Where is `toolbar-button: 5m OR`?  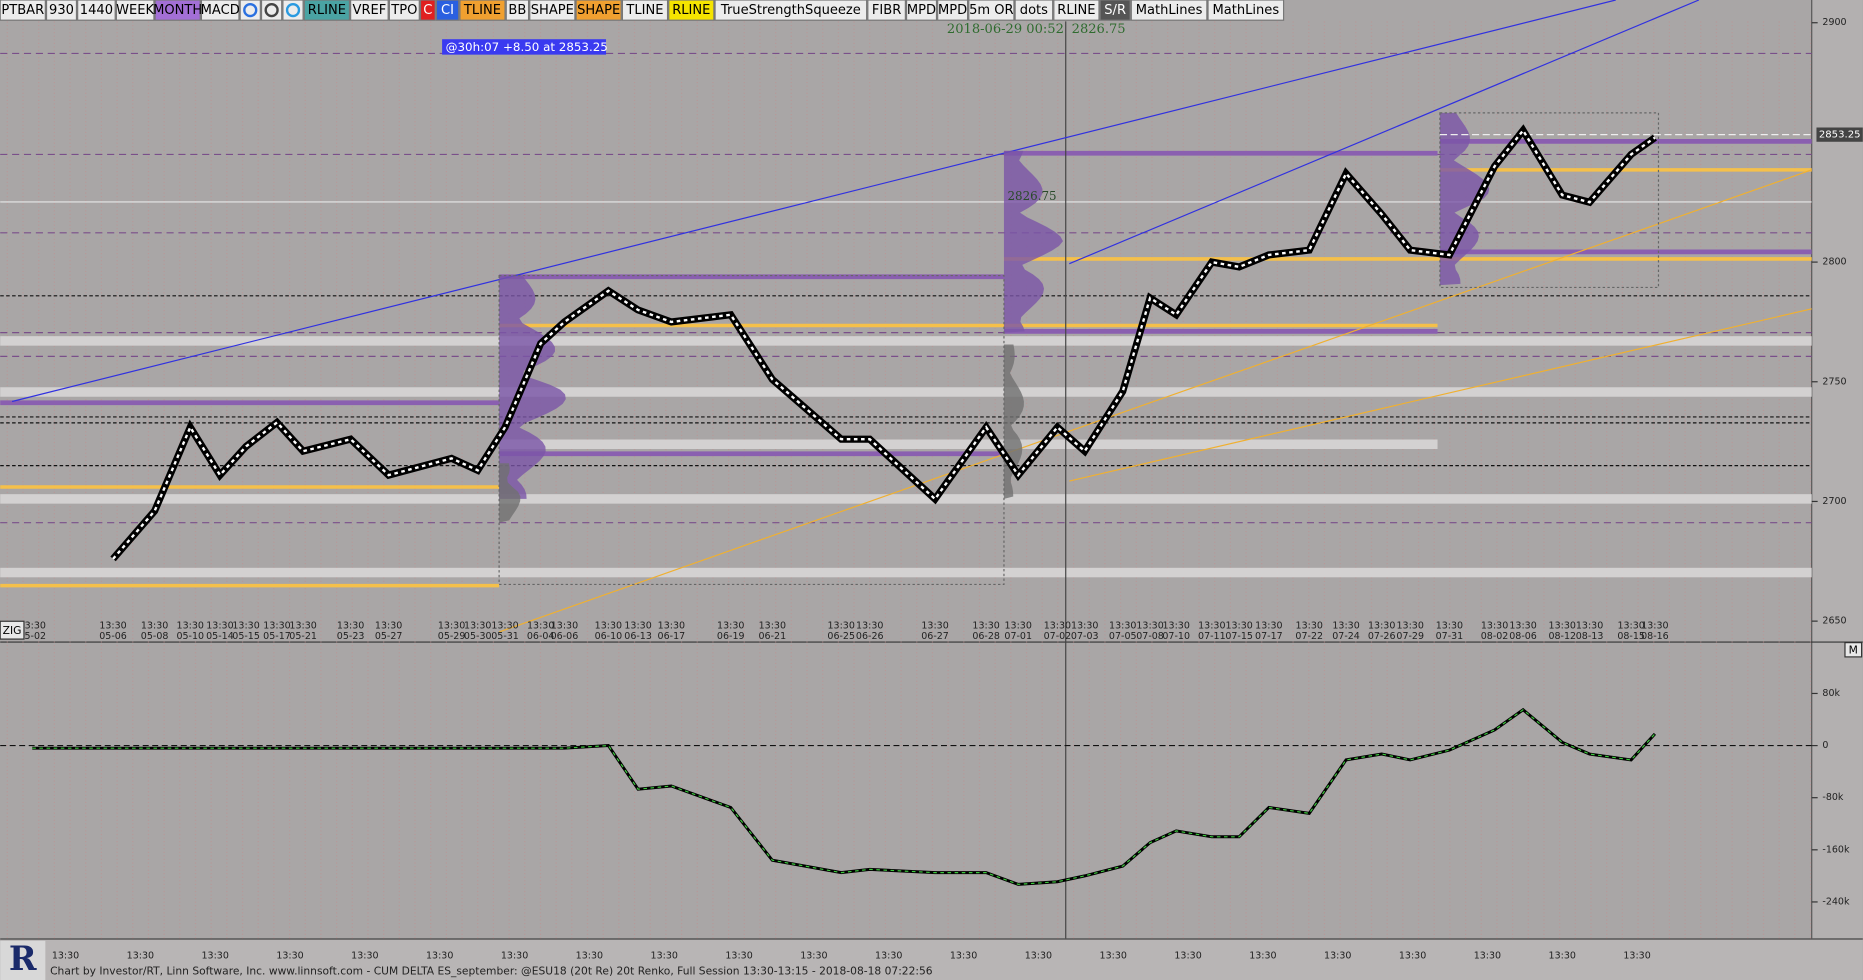 toolbar-button: 5m OR is located at coordinates (991, 10).